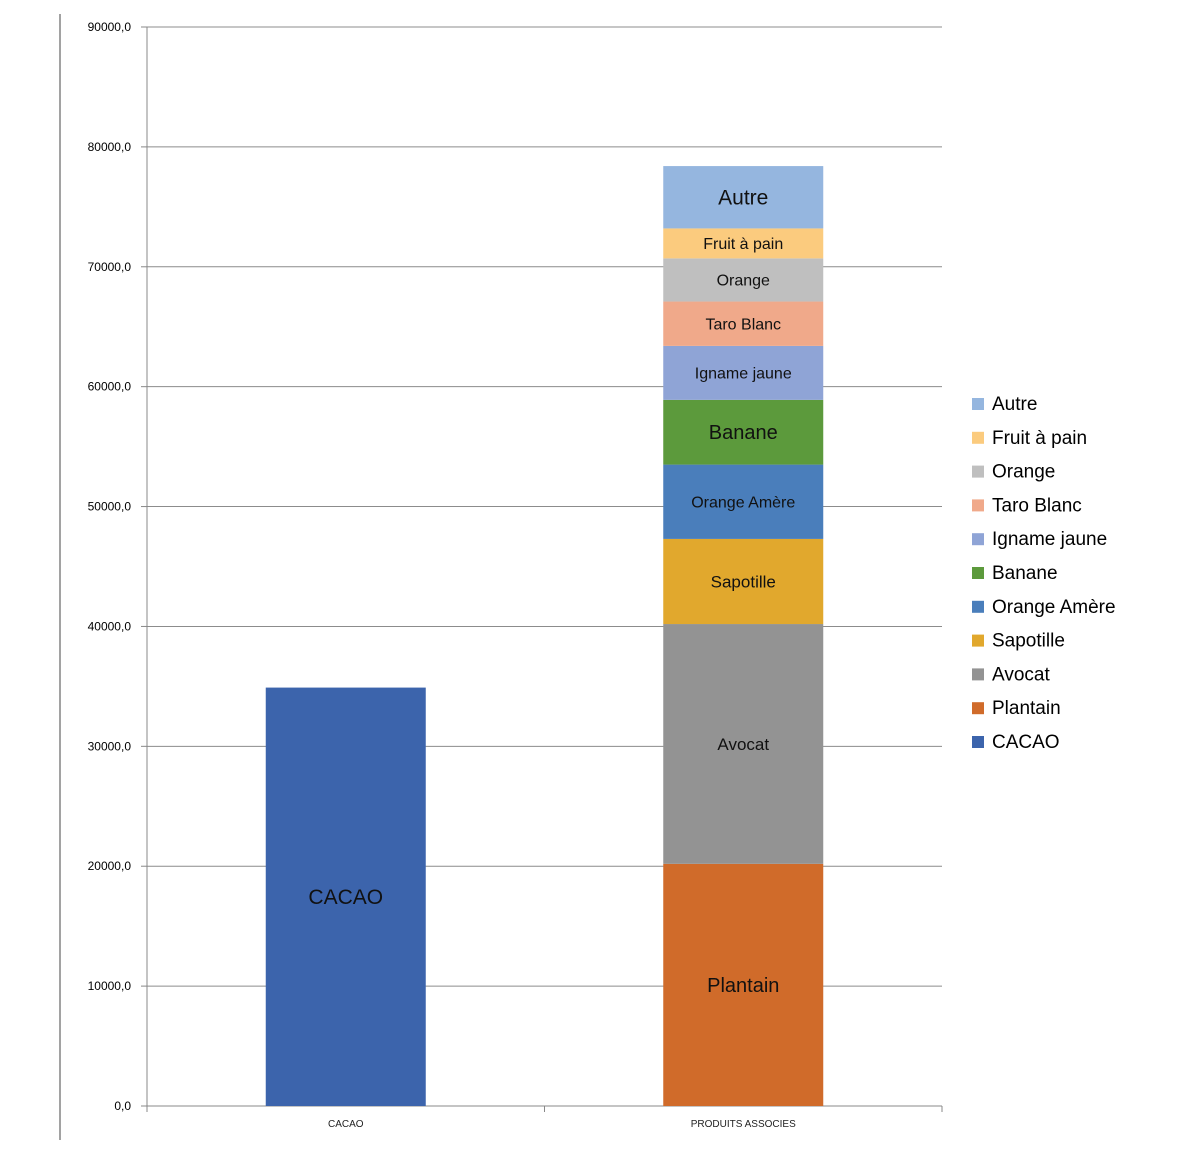 The height and width of the screenshot is (1171, 1195). I want to click on bar-data-label: Orange, so click(743, 281).